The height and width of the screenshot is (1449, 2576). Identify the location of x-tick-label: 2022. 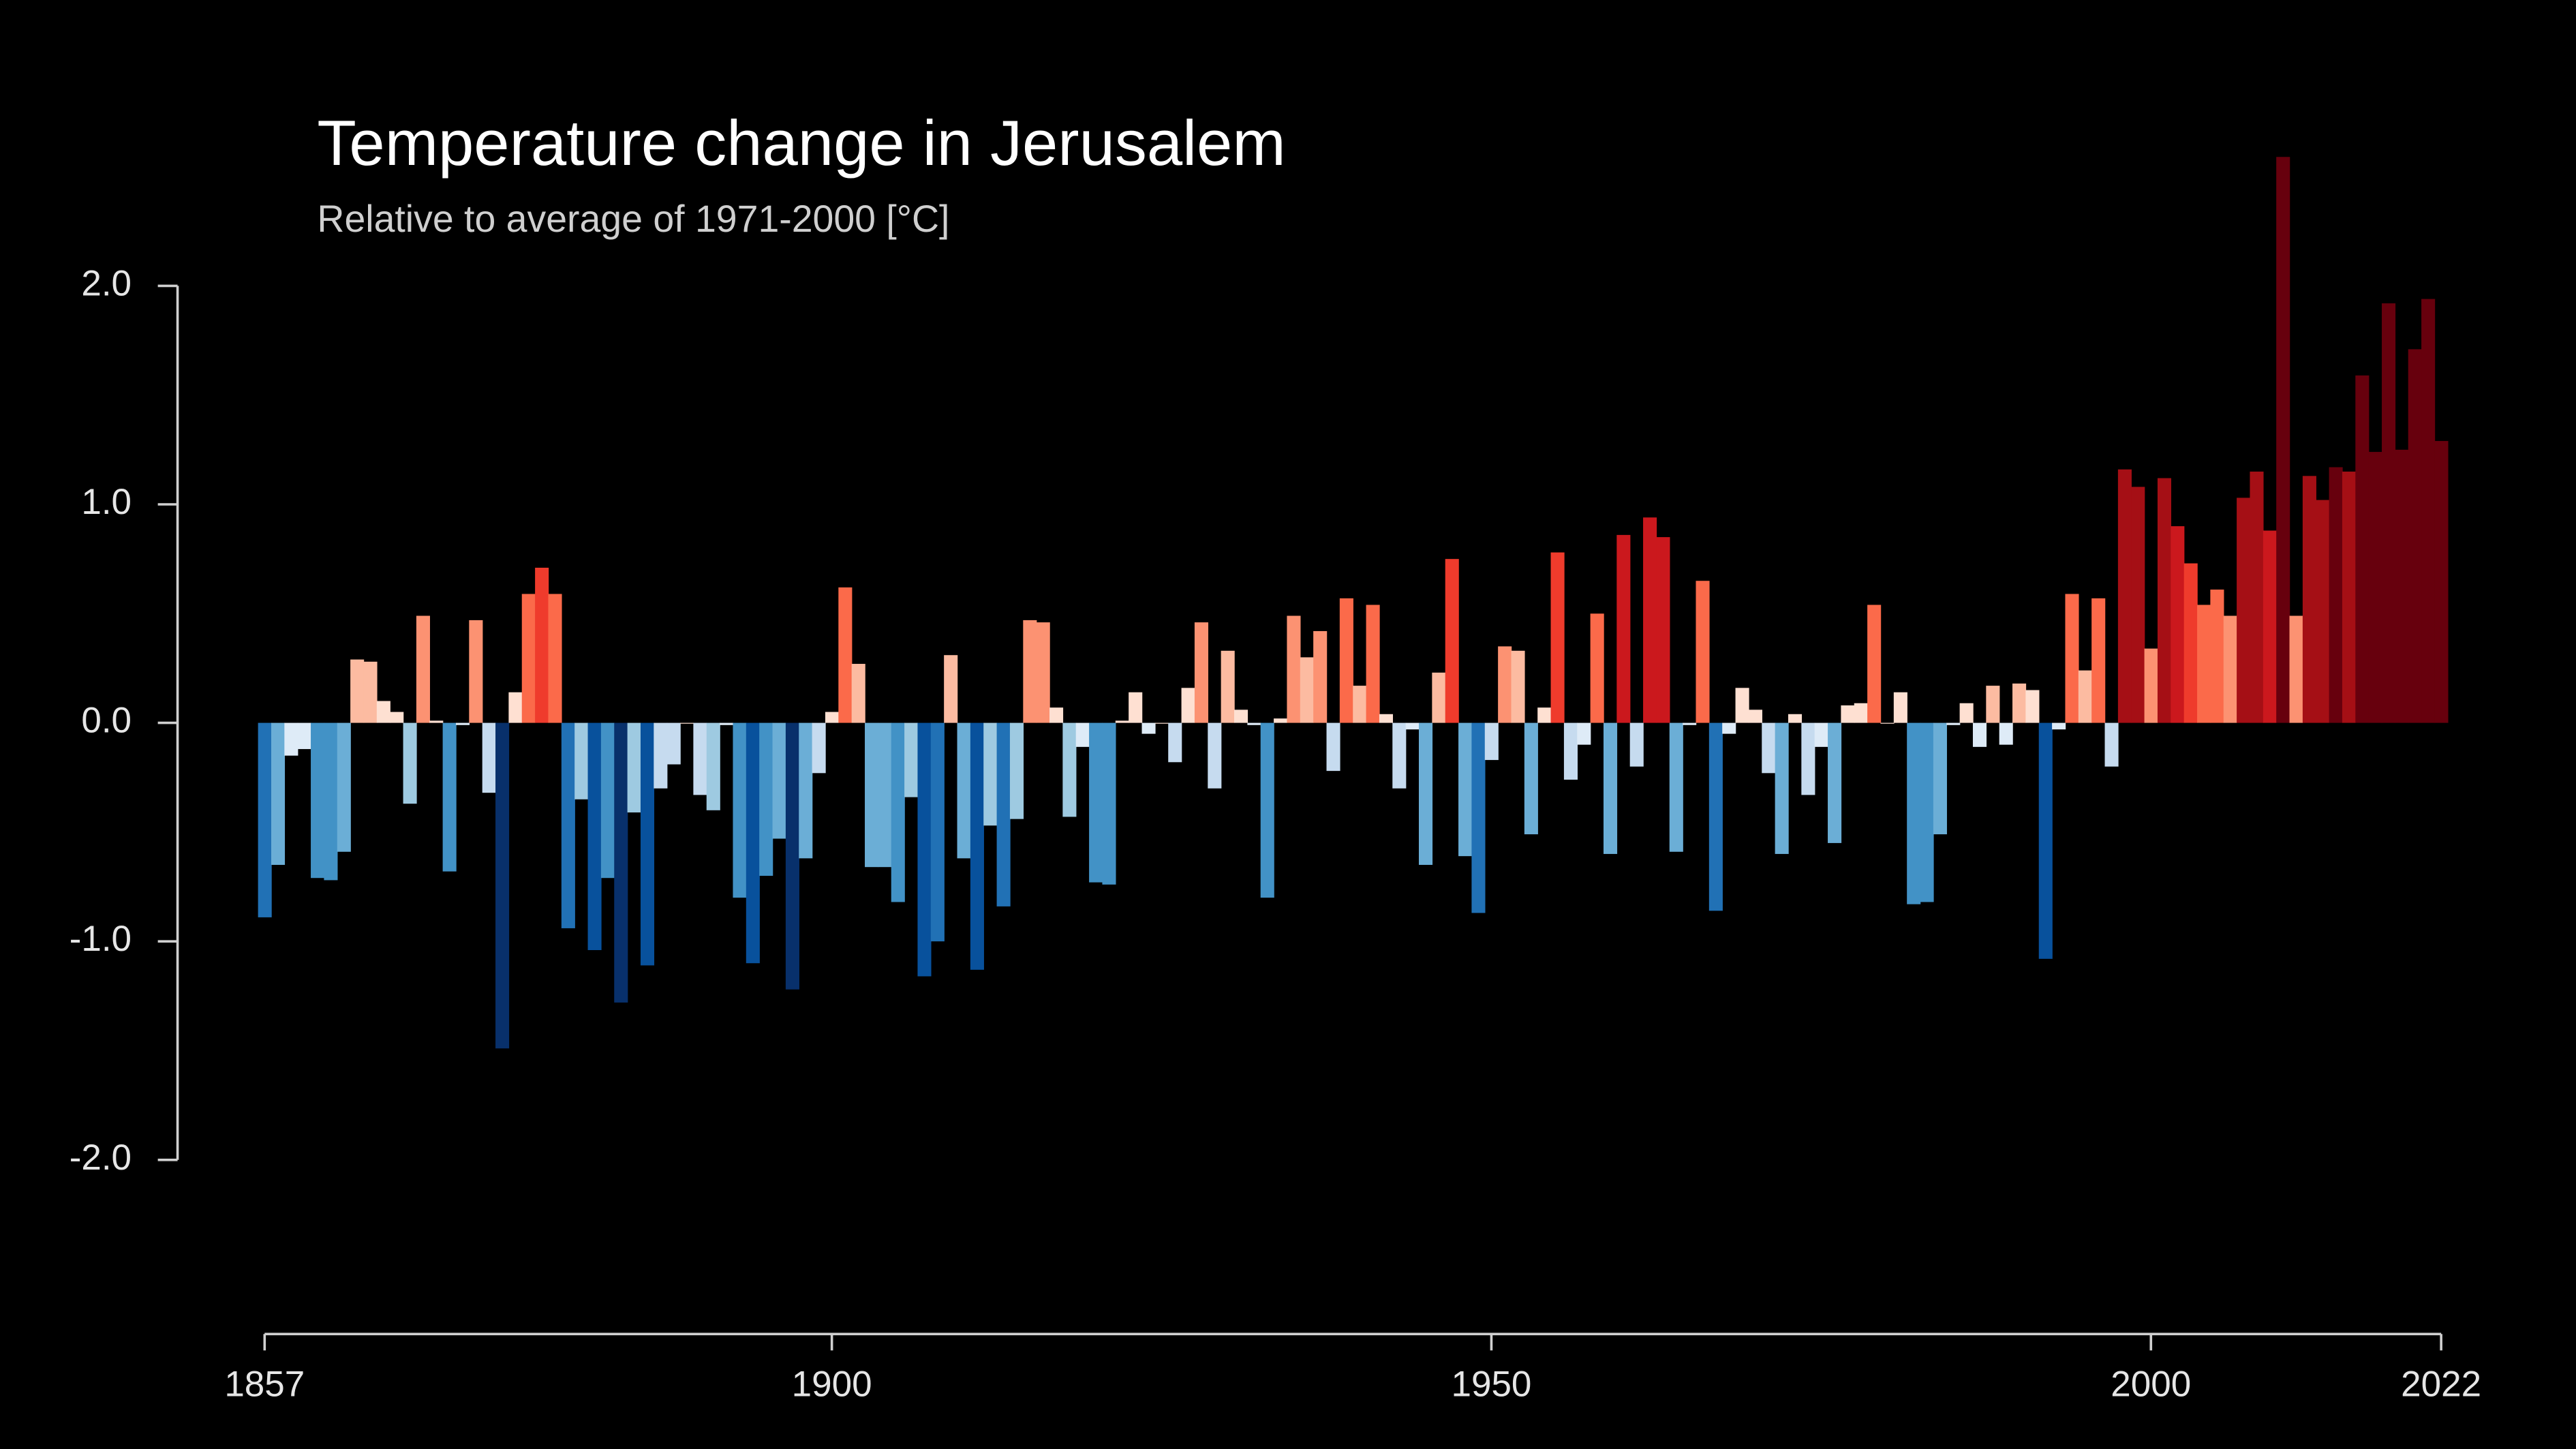
(2441, 1384).